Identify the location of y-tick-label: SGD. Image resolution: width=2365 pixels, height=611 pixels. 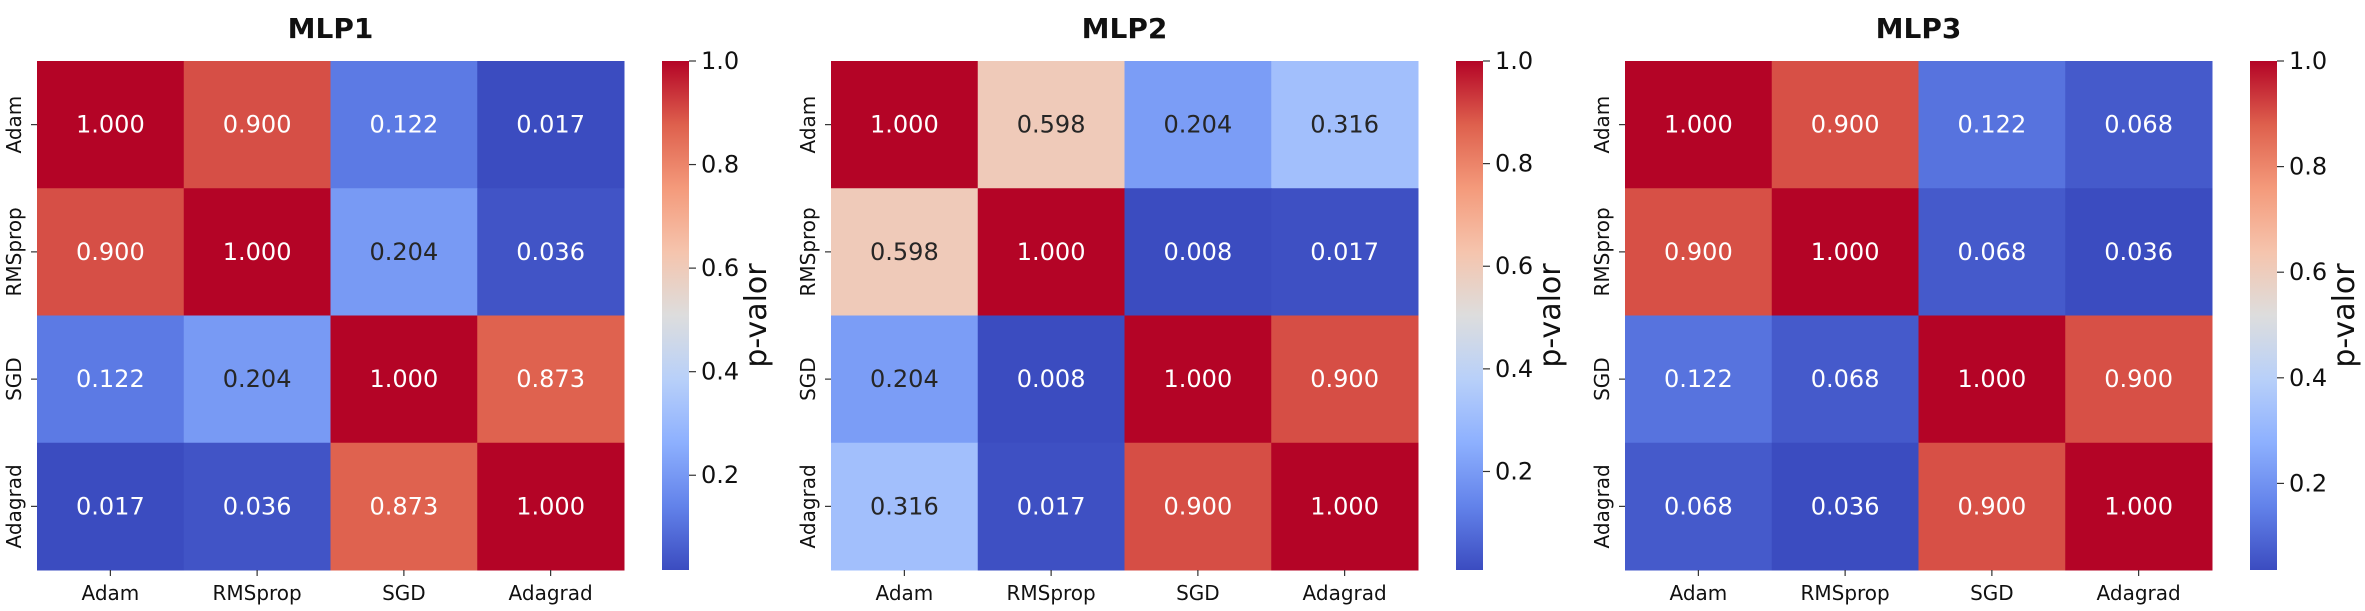
(808, 379).